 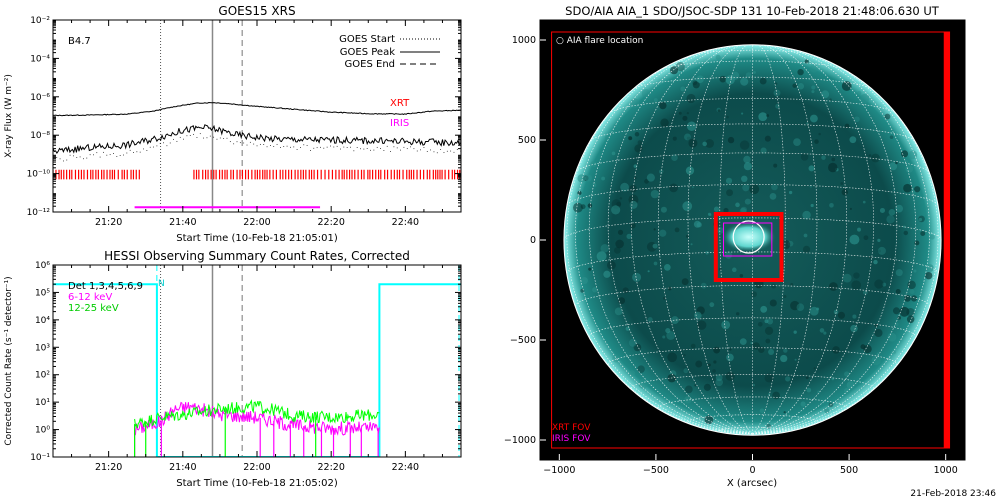 What do you see at coordinates (946, 470) in the screenshot?
I see `aia-xtick-label: 1000` at bounding box center [946, 470].